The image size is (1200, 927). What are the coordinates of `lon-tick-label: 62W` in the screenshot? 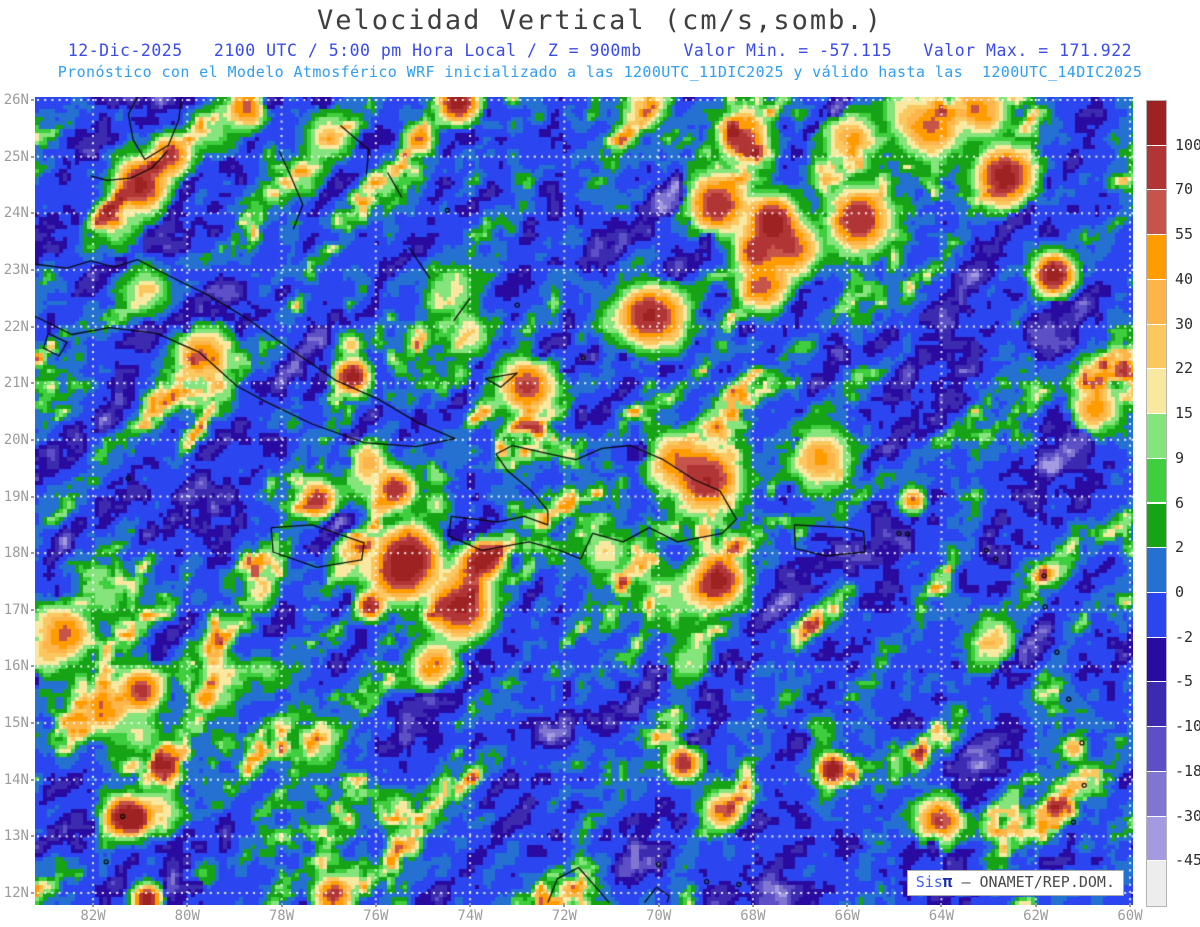 It's located at (1036, 916).